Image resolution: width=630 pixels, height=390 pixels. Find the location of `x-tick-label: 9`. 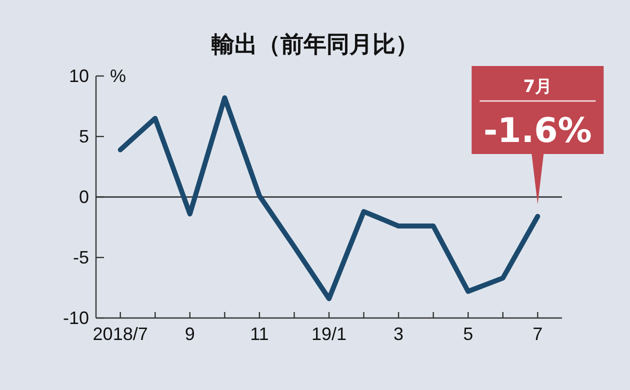

x-tick-label: 9 is located at coordinates (189, 334).